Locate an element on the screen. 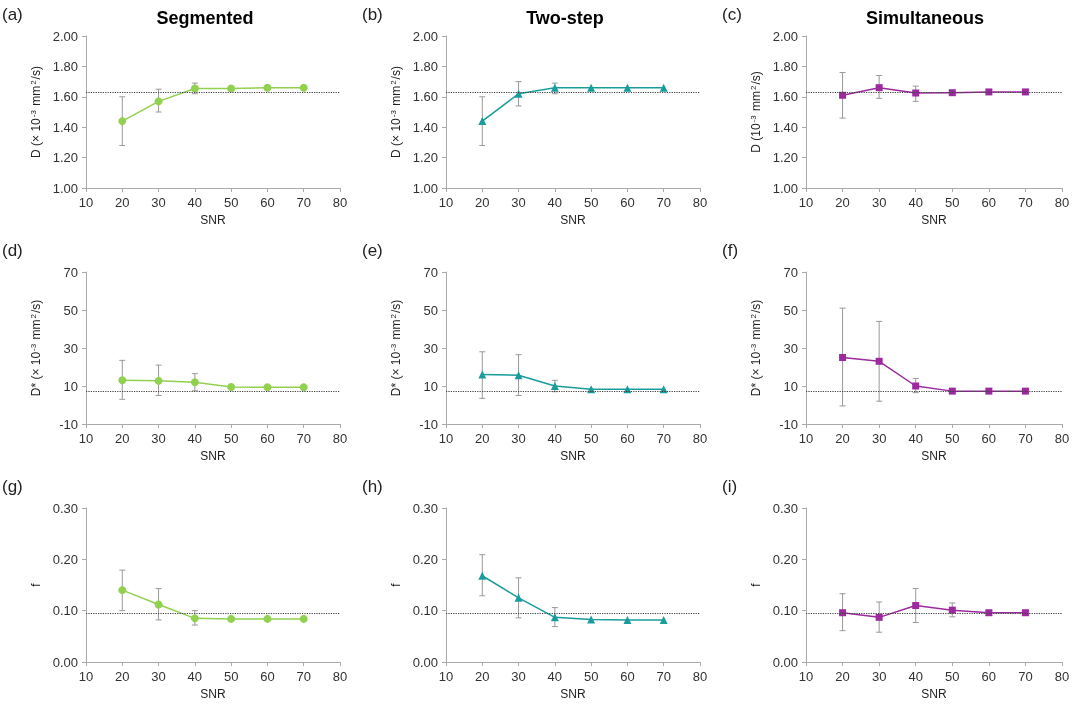 Image resolution: width=1082 pixels, height=710 pixels. chart-title: Two-step is located at coordinates (565, 18).